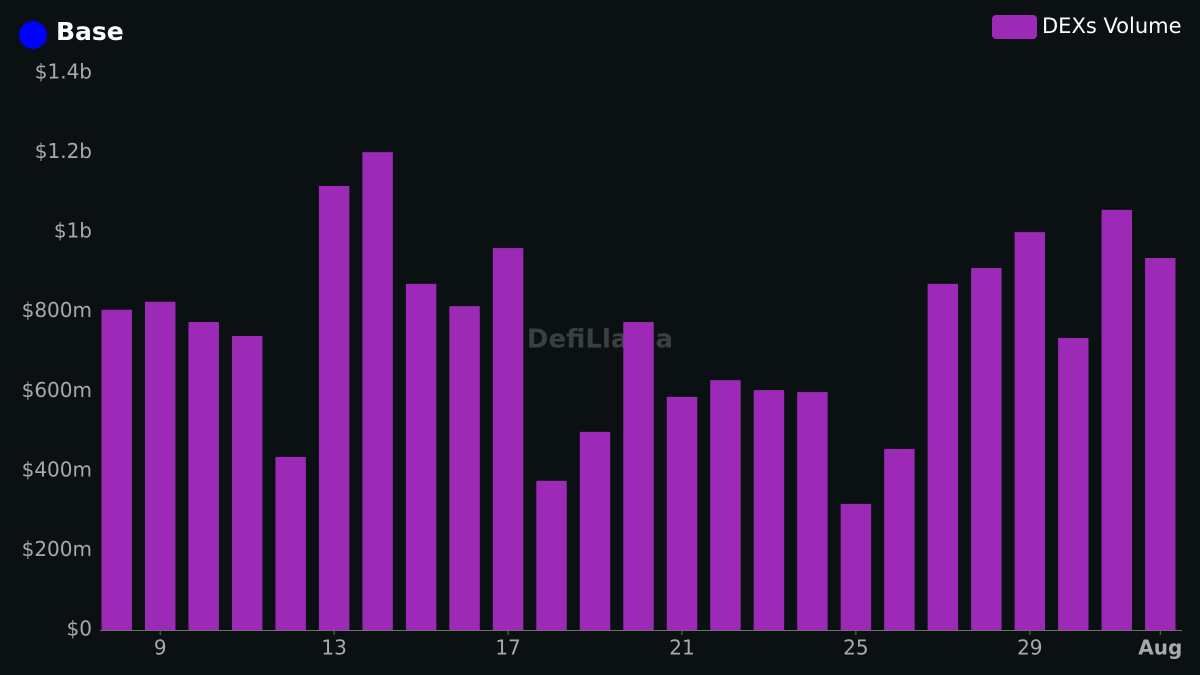  I want to click on y-tick-label: $1.4b, so click(63, 72).